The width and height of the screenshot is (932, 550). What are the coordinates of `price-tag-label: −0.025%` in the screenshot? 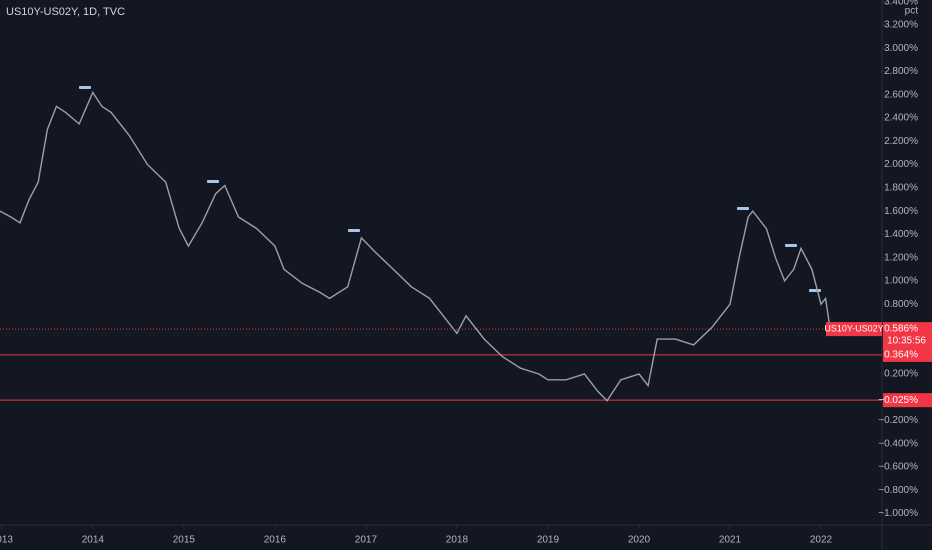 It's located at (898, 400).